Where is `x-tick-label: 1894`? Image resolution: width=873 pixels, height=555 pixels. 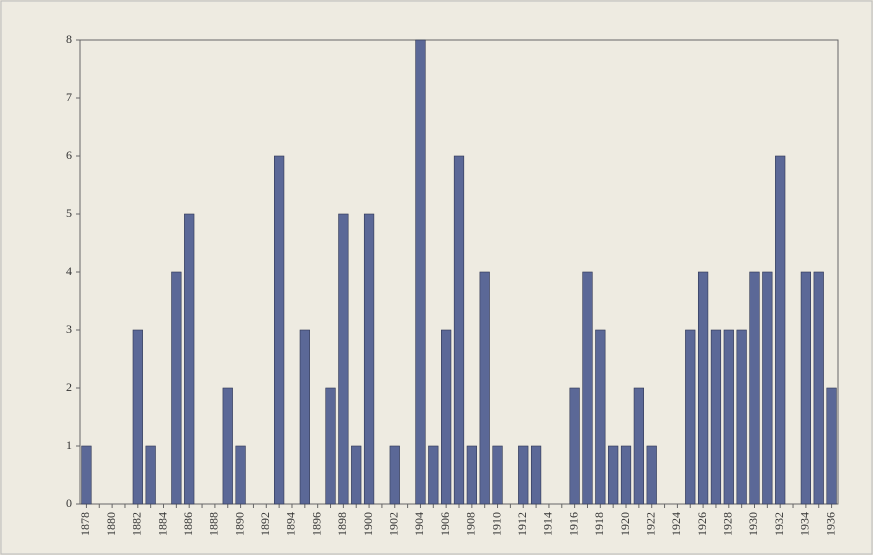
x-tick-label: 1894 is located at coordinates (291, 524).